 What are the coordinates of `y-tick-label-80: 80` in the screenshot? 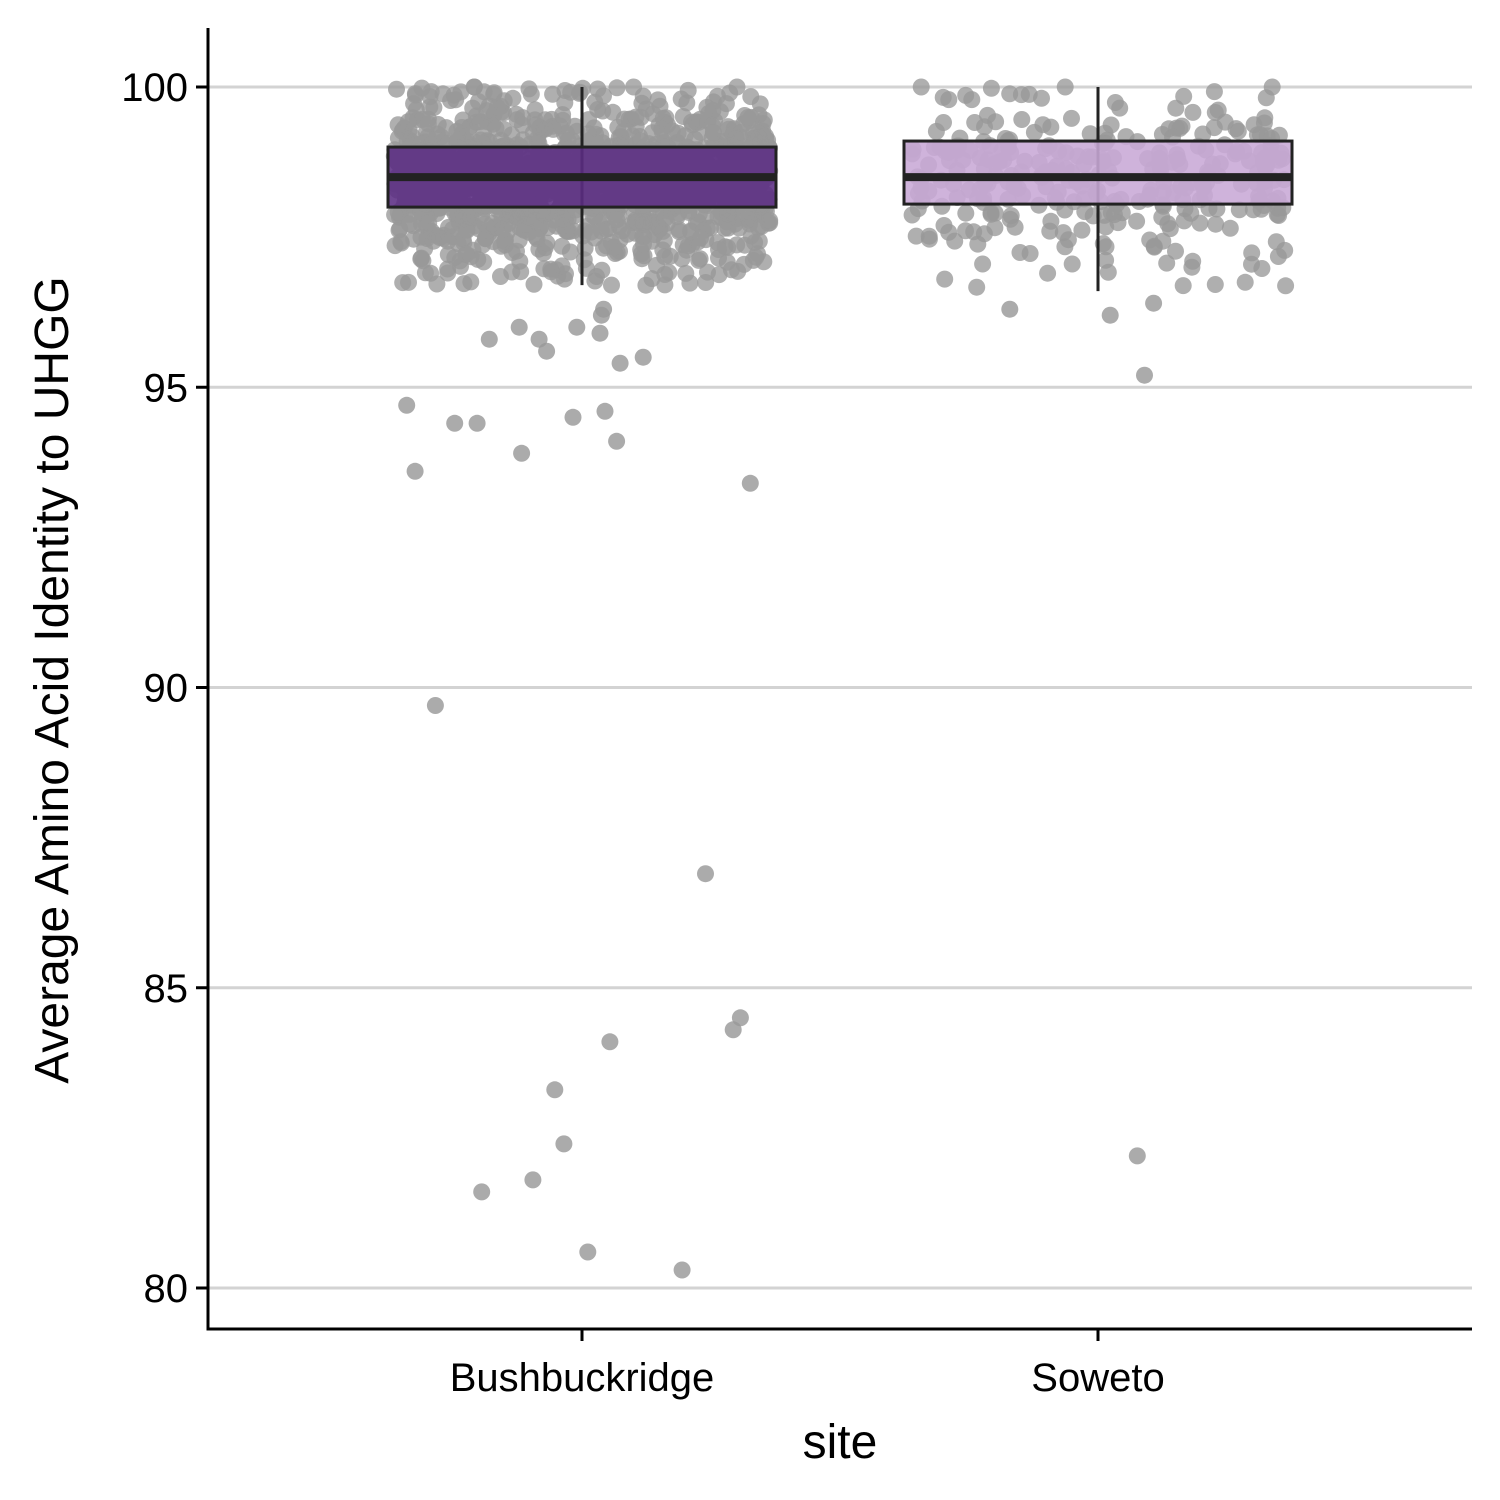 It's located at (166, 1289).